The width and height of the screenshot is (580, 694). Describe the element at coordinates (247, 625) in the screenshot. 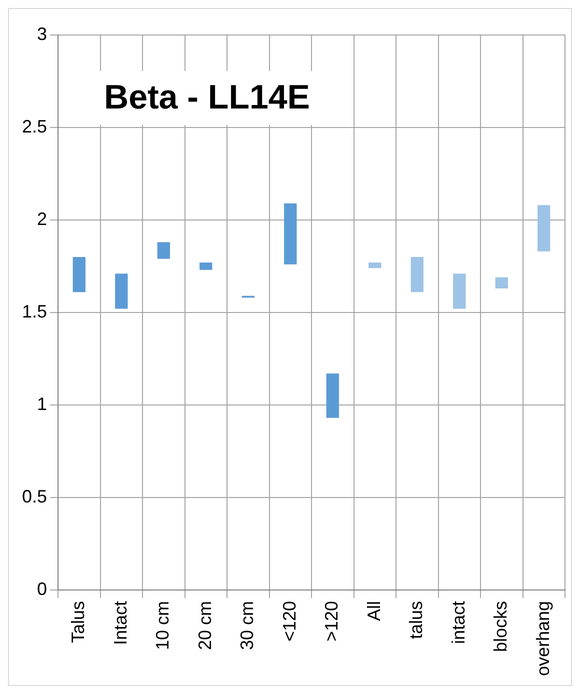

I see `x-tick-label: 30 cm` at that location.